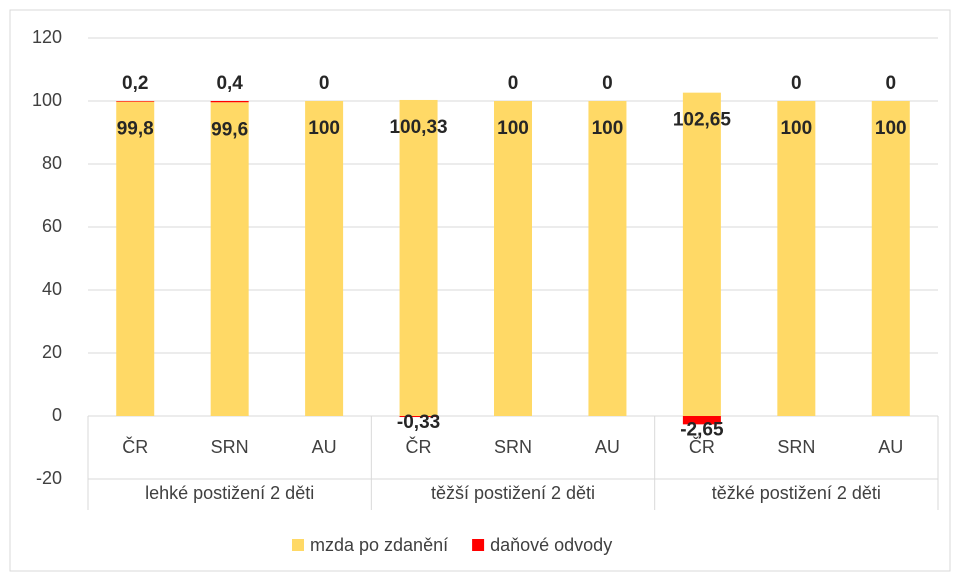 This screenshot has height=574, width=953. I want to click on data-label: 0,4, so click(229, 83).